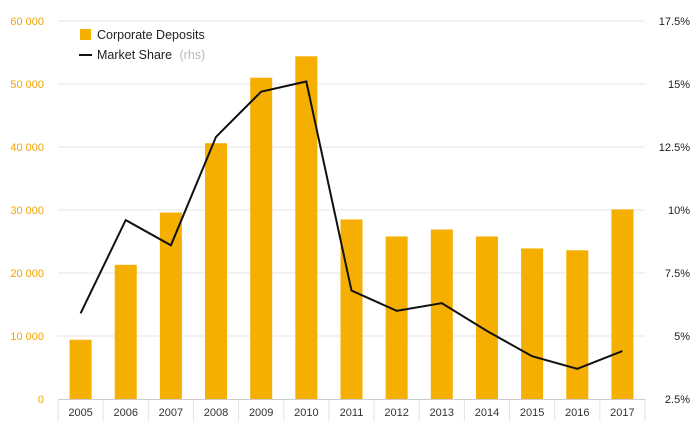 Image resolution: width=700 pixels, height=438 pixels. Describe the element at coordinates (352, 413) in the screenshot. I see `x-tick-label: 2011` at that location.